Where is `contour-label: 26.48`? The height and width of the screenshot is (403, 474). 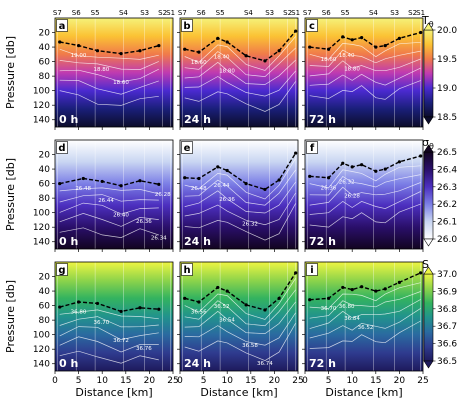
contour-label: 26.48 is located at coordinates (83, 189).